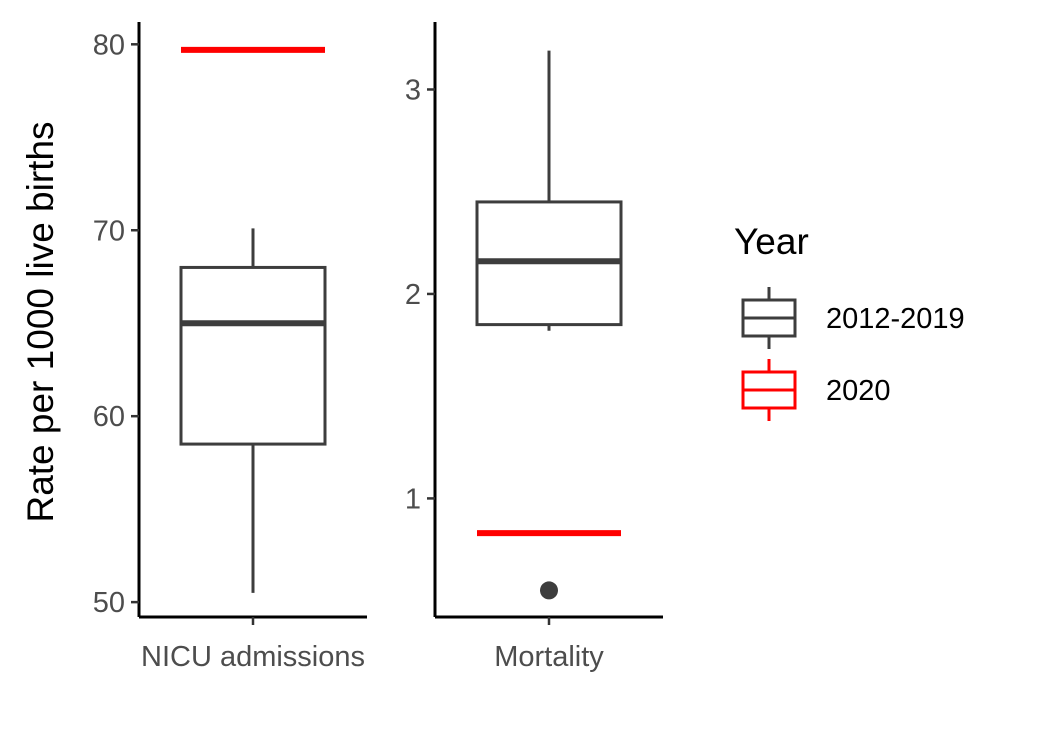 The height and width of the screenshot is (750, 1050). What do you see at coordinates (109, 45) in the screenshot?
I see `y-tick-label: 80` at bounding box center [109, 45].